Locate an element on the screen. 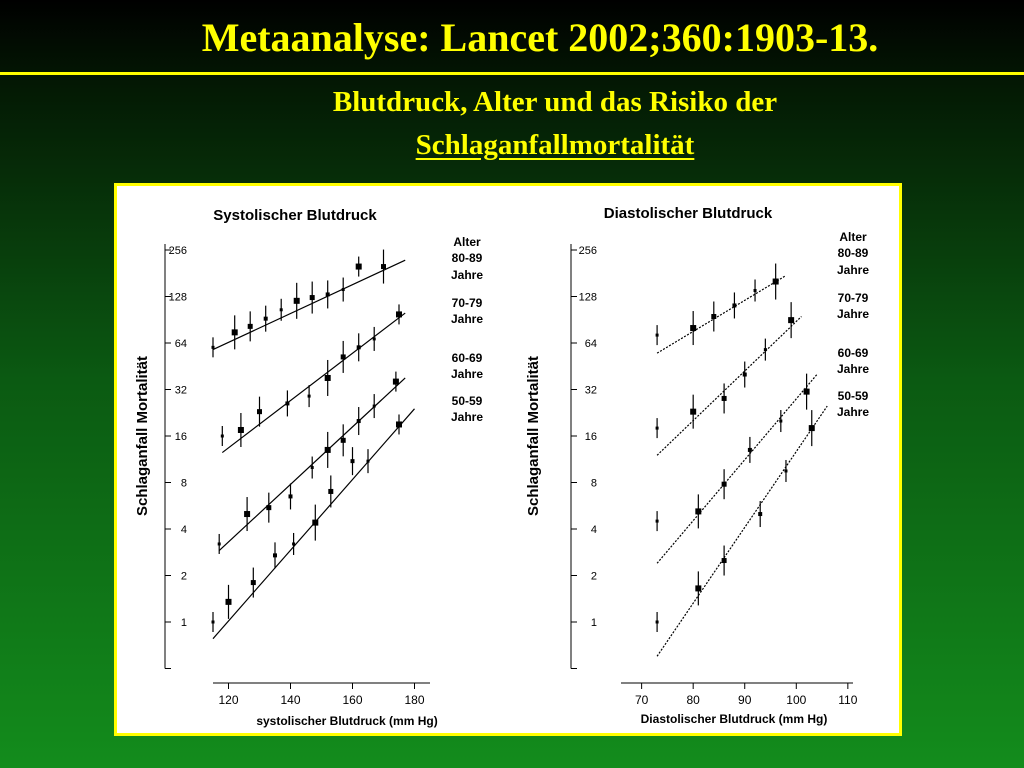 The image size is (1024, 768). legend-age-range: 70-79 is located at coordinates (853, 298).